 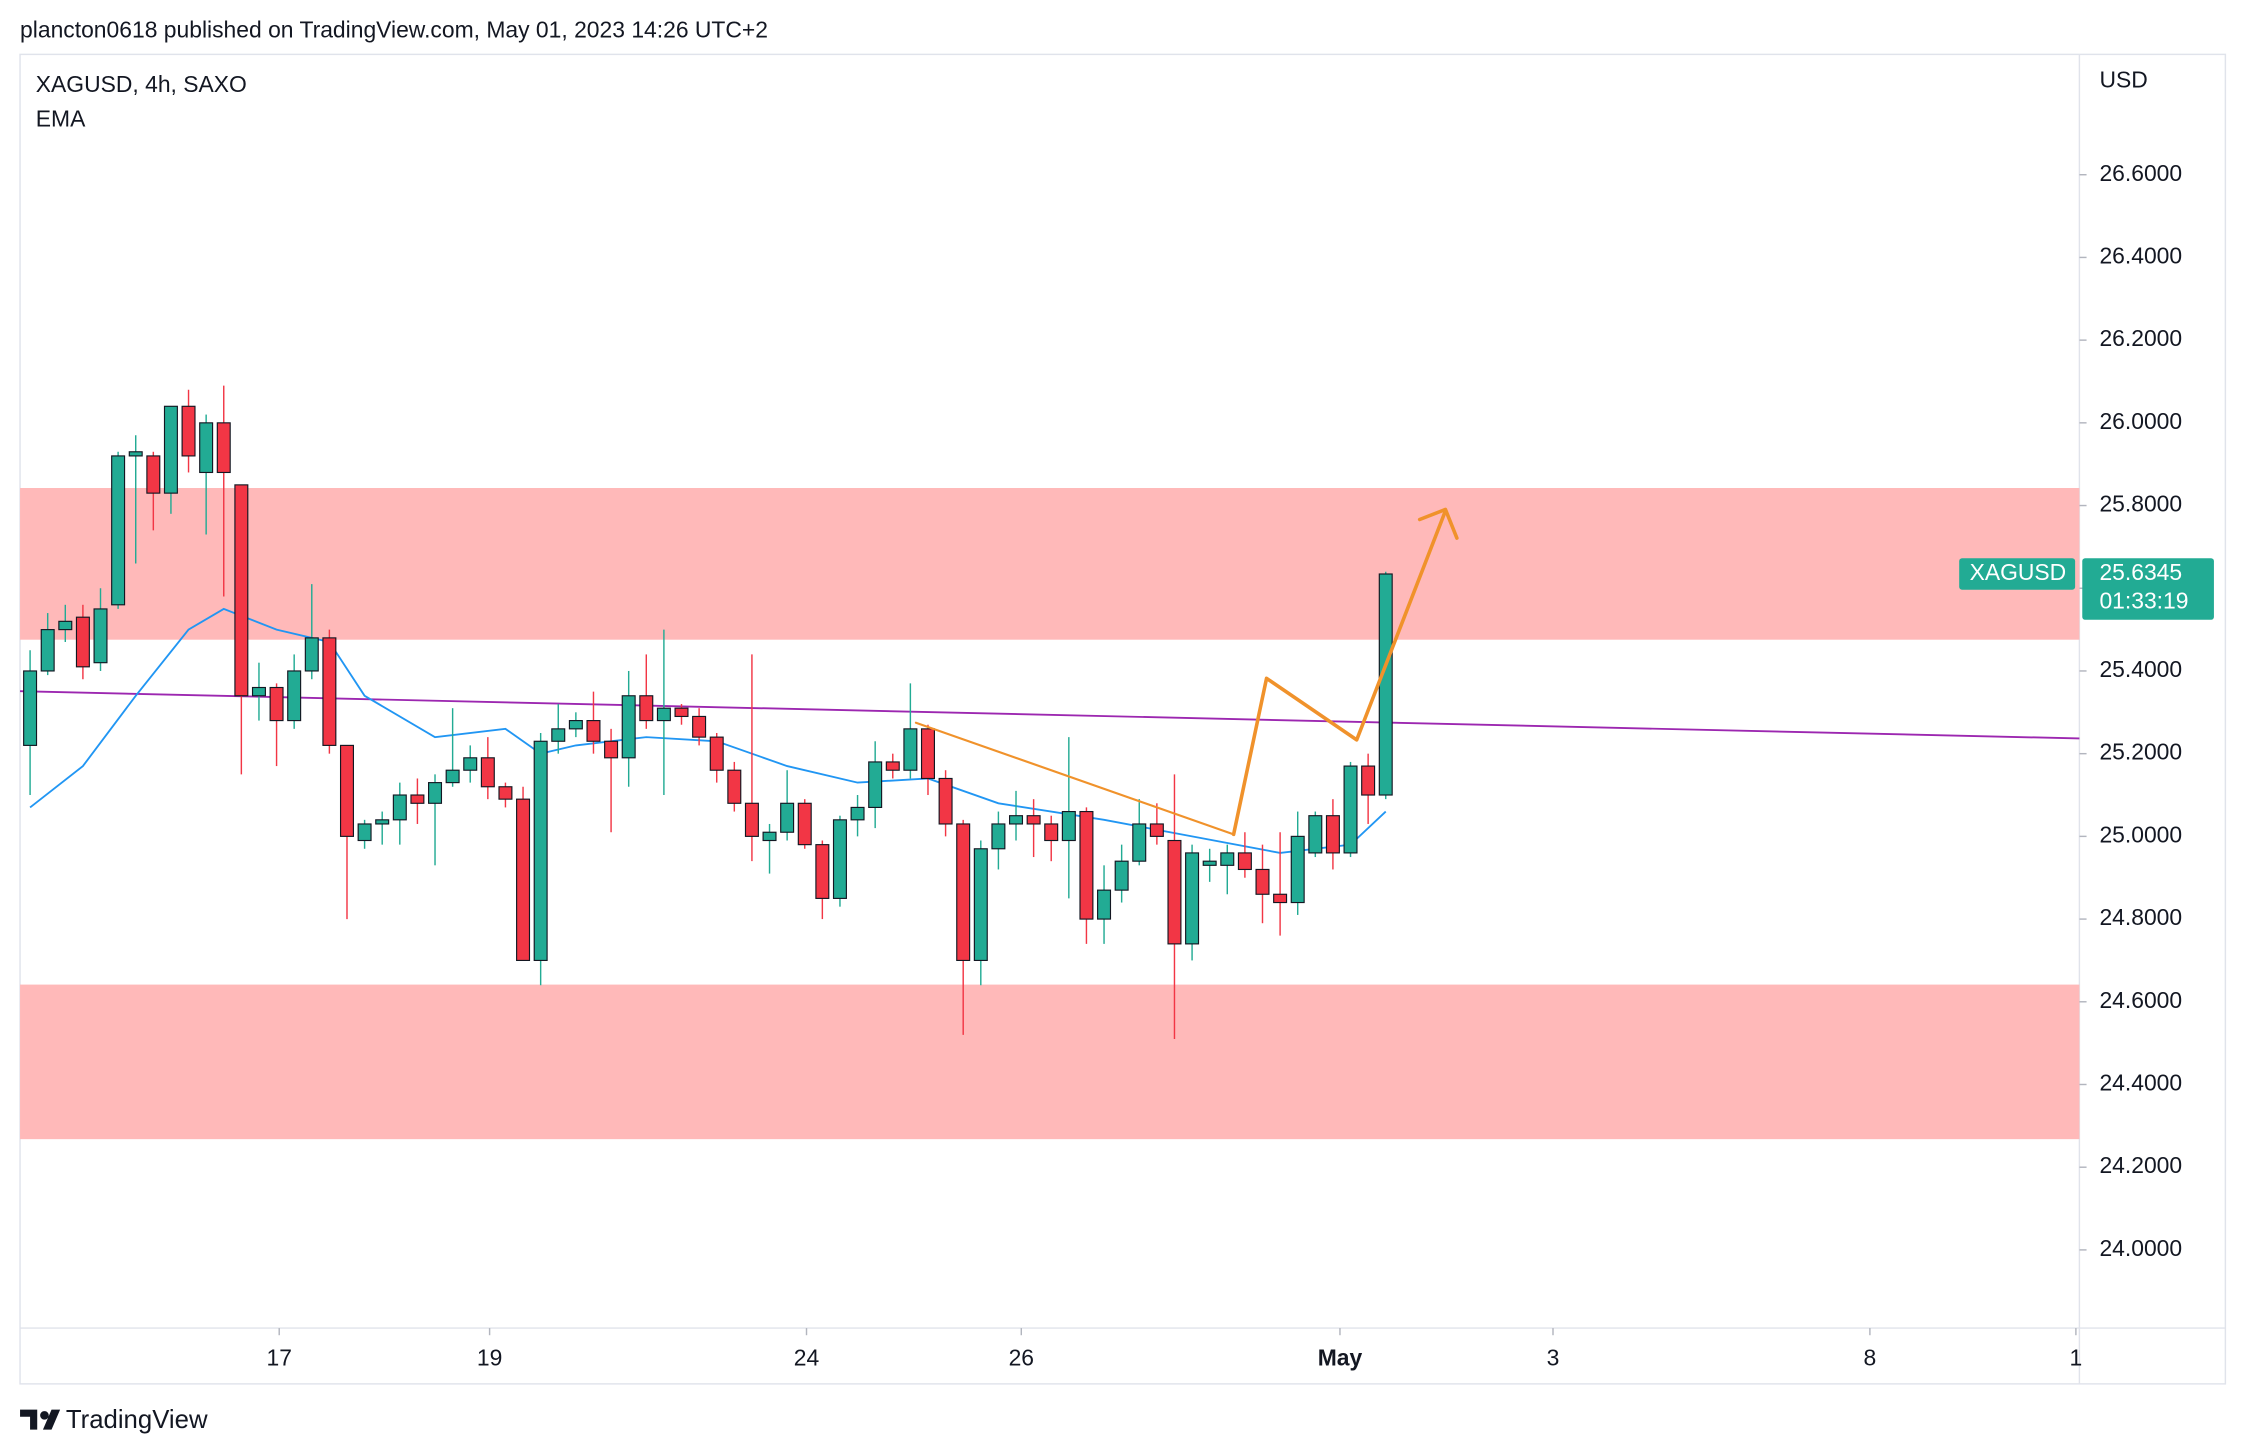 What do you see at coordinates (2140, 338) in the screenshot?
I see `y-tick-label: 26.2000` at bounding box center [2140, 338].